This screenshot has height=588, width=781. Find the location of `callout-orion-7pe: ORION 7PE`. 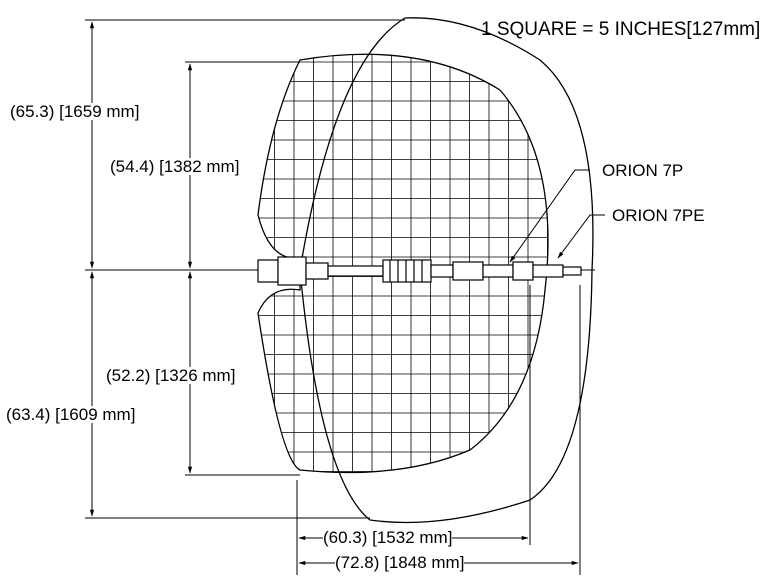

callout-orion-7pe: ORION 7PE is located at coordinates (658, 215).